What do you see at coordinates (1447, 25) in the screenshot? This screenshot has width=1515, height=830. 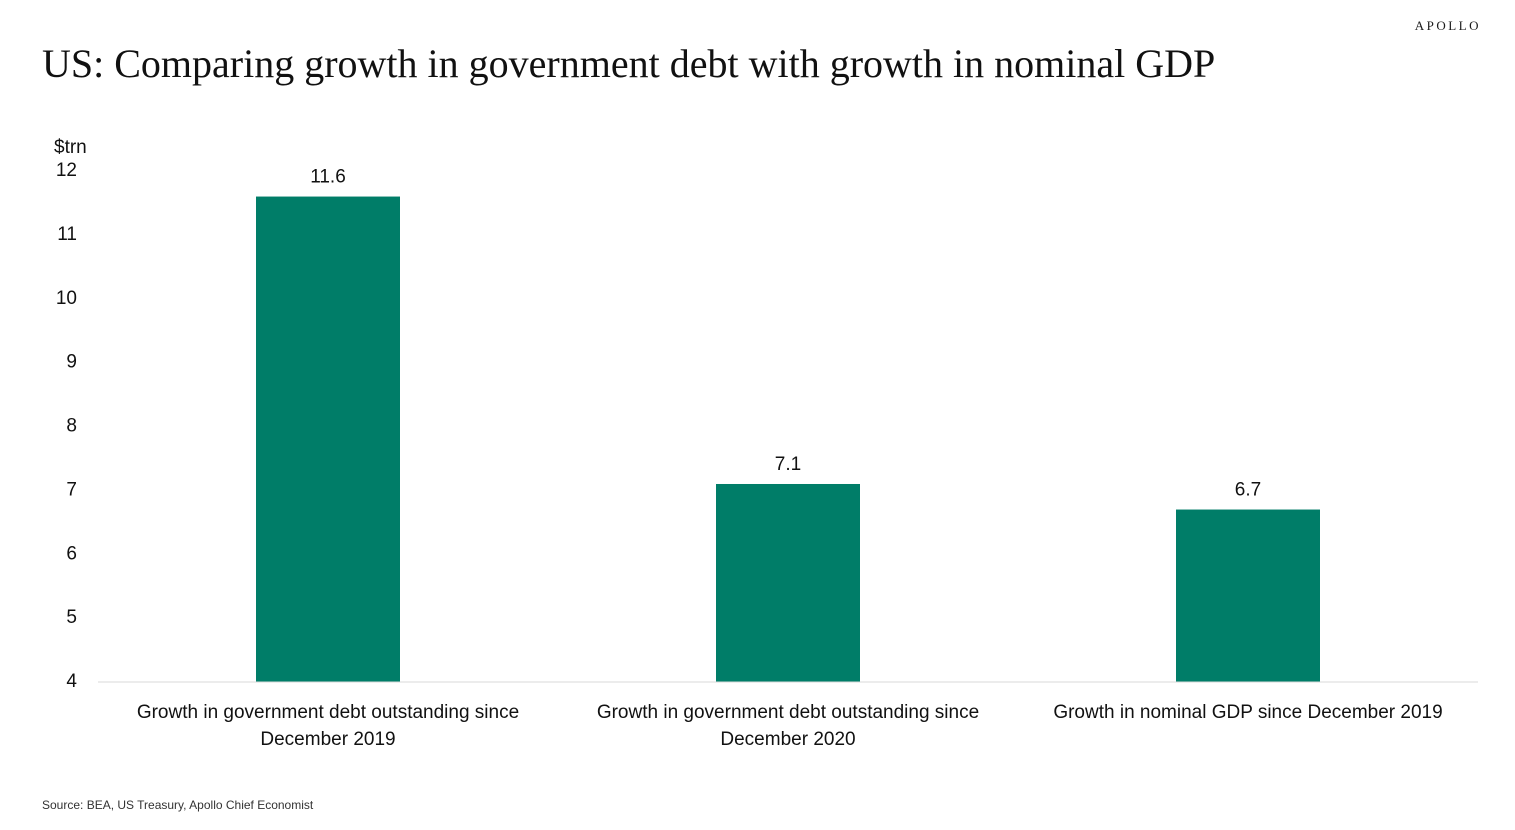 I see `brand-logo: APOLLO` at bounding box center [1447, 25].